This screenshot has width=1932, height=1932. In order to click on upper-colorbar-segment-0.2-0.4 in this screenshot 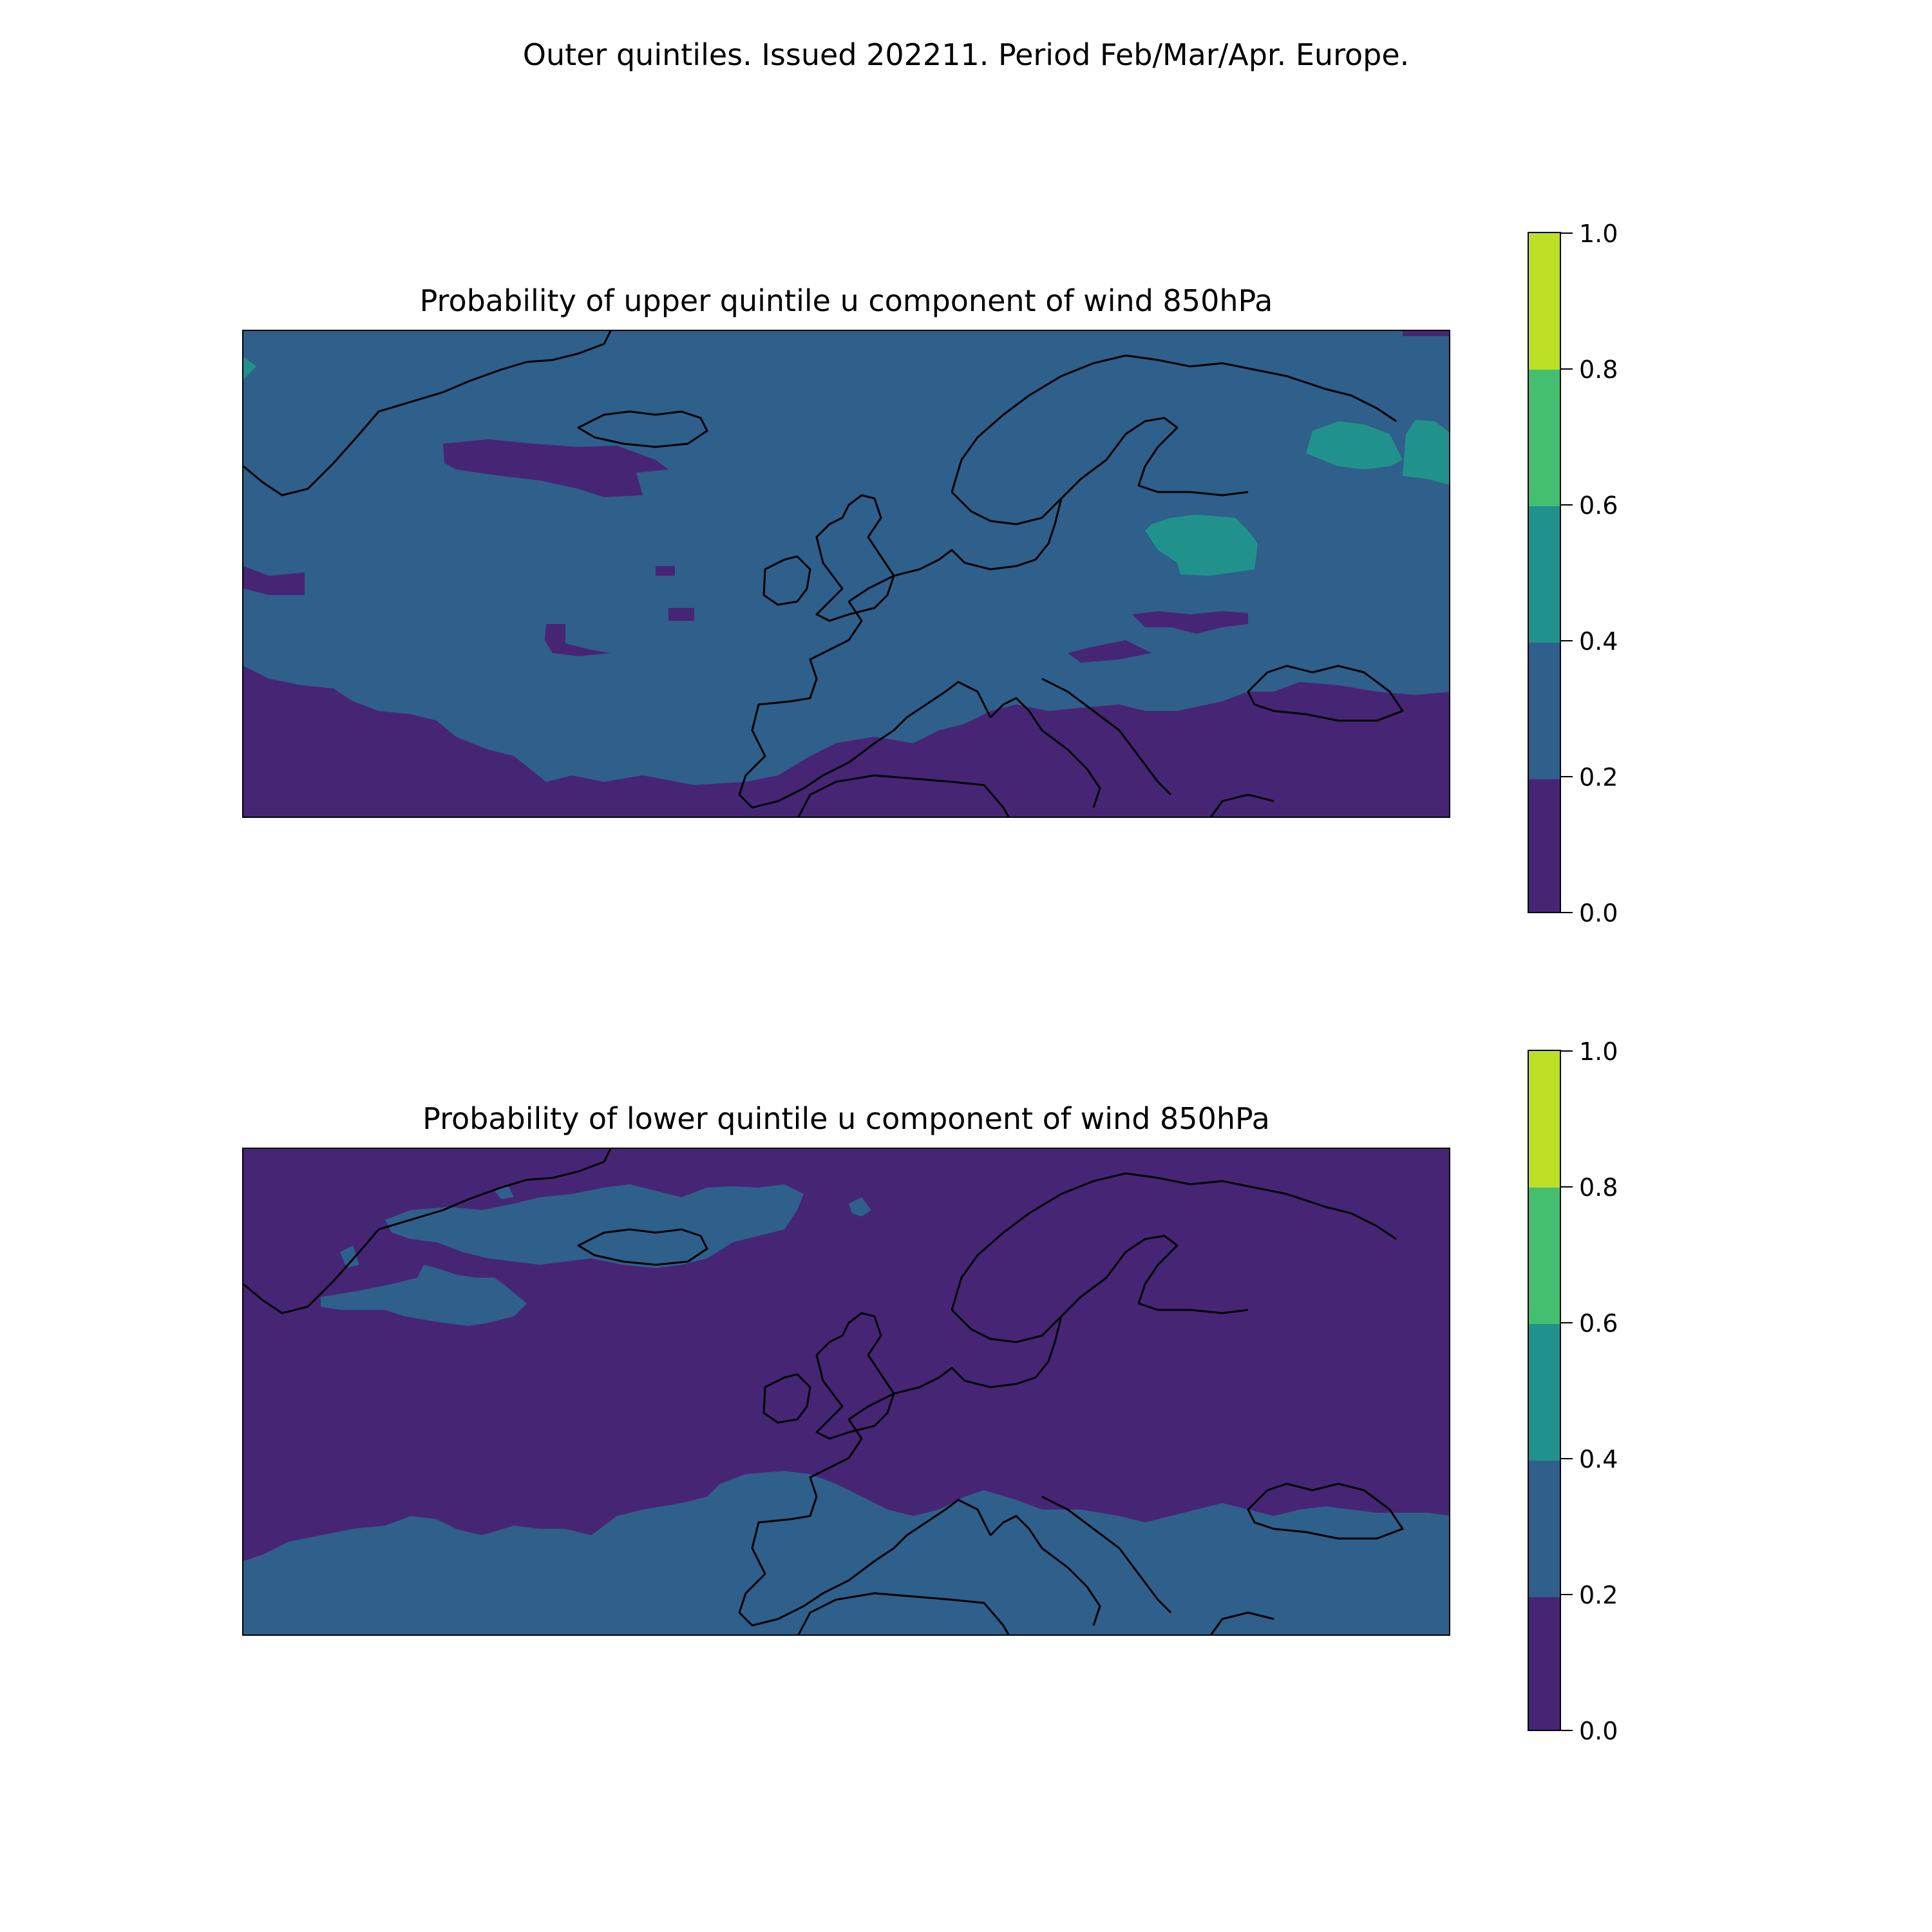, I will do `click(1545, 711)`.